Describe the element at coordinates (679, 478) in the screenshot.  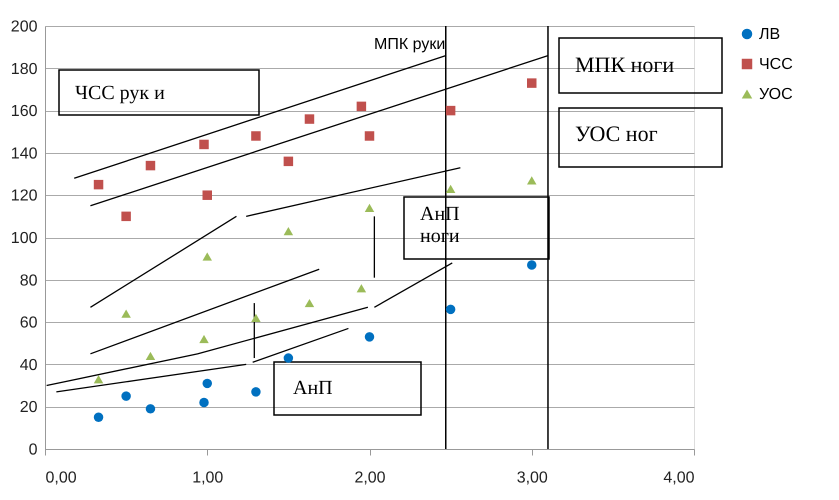
I see `x-tick-label: 4,00` at that location.